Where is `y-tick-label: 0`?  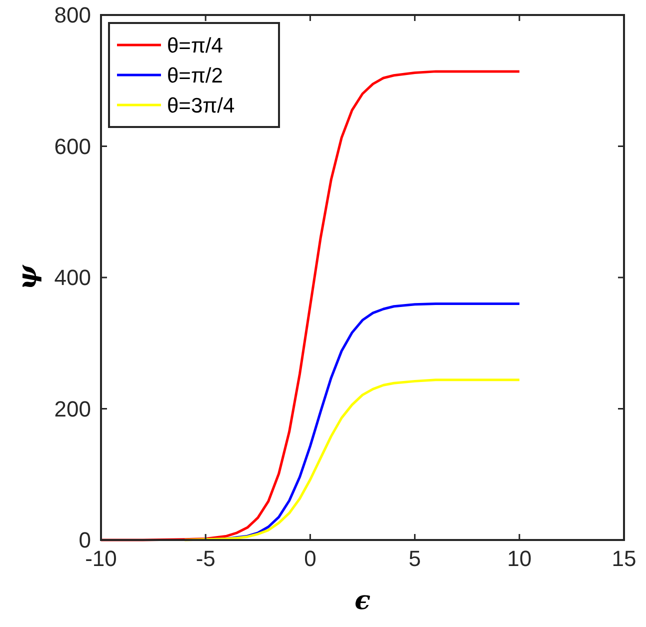
y-tick-label: 0 is located at coordinates (84, 540).